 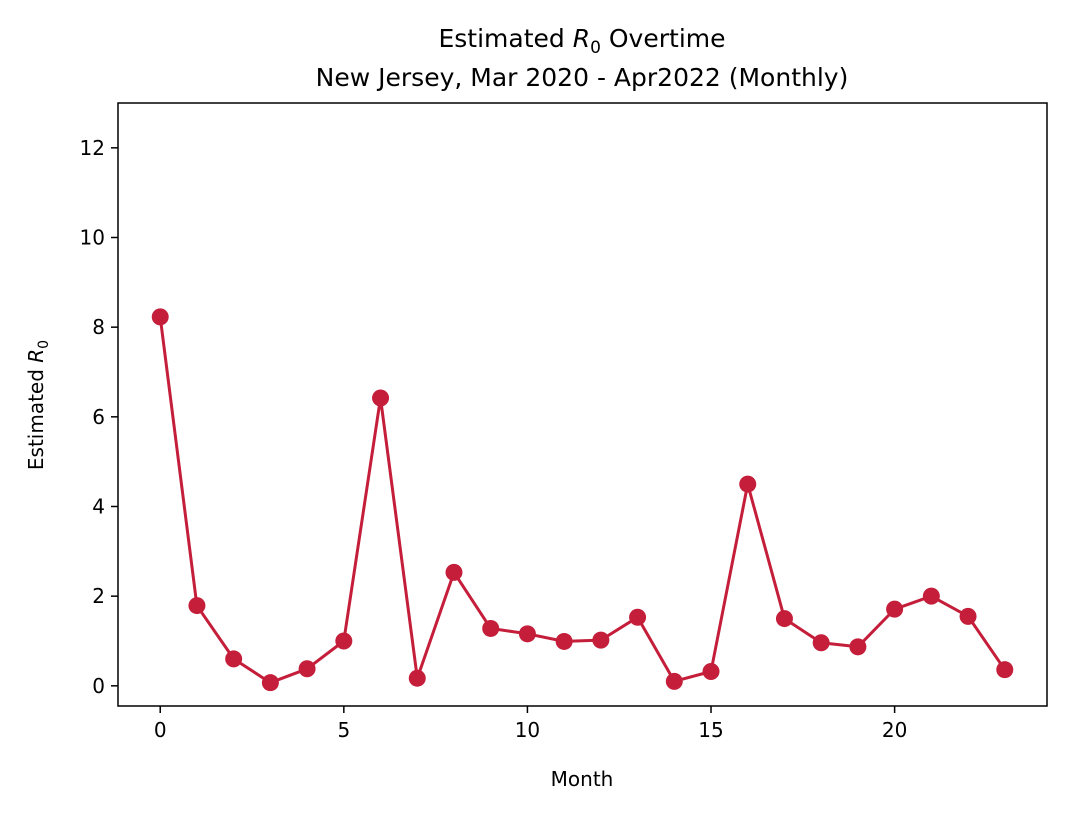 I want to click on y-tick-label: 2, so click(x=98, y=596).